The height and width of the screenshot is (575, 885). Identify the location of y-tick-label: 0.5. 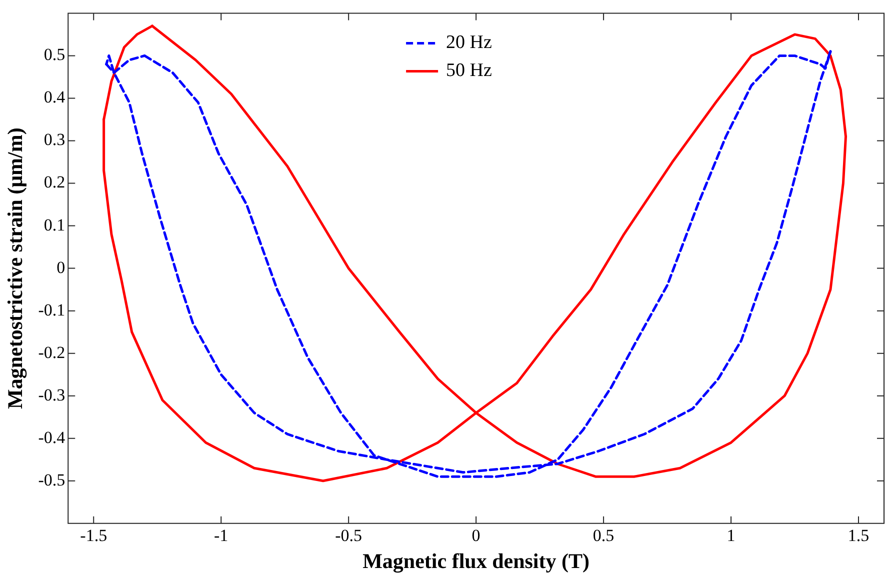
(55, 54).